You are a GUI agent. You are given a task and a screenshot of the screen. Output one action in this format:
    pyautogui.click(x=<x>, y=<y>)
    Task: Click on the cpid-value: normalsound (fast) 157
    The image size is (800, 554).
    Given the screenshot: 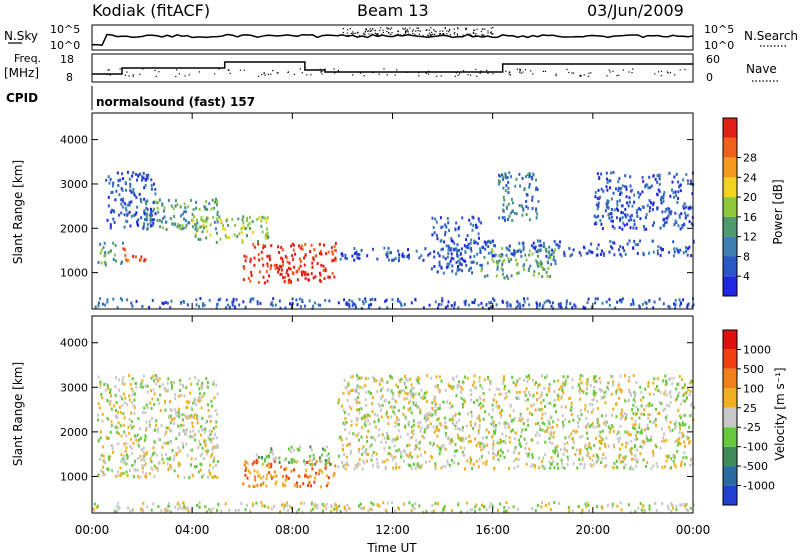 What is the action you would take?
    pyautogui.click(x=175, y=102)
    